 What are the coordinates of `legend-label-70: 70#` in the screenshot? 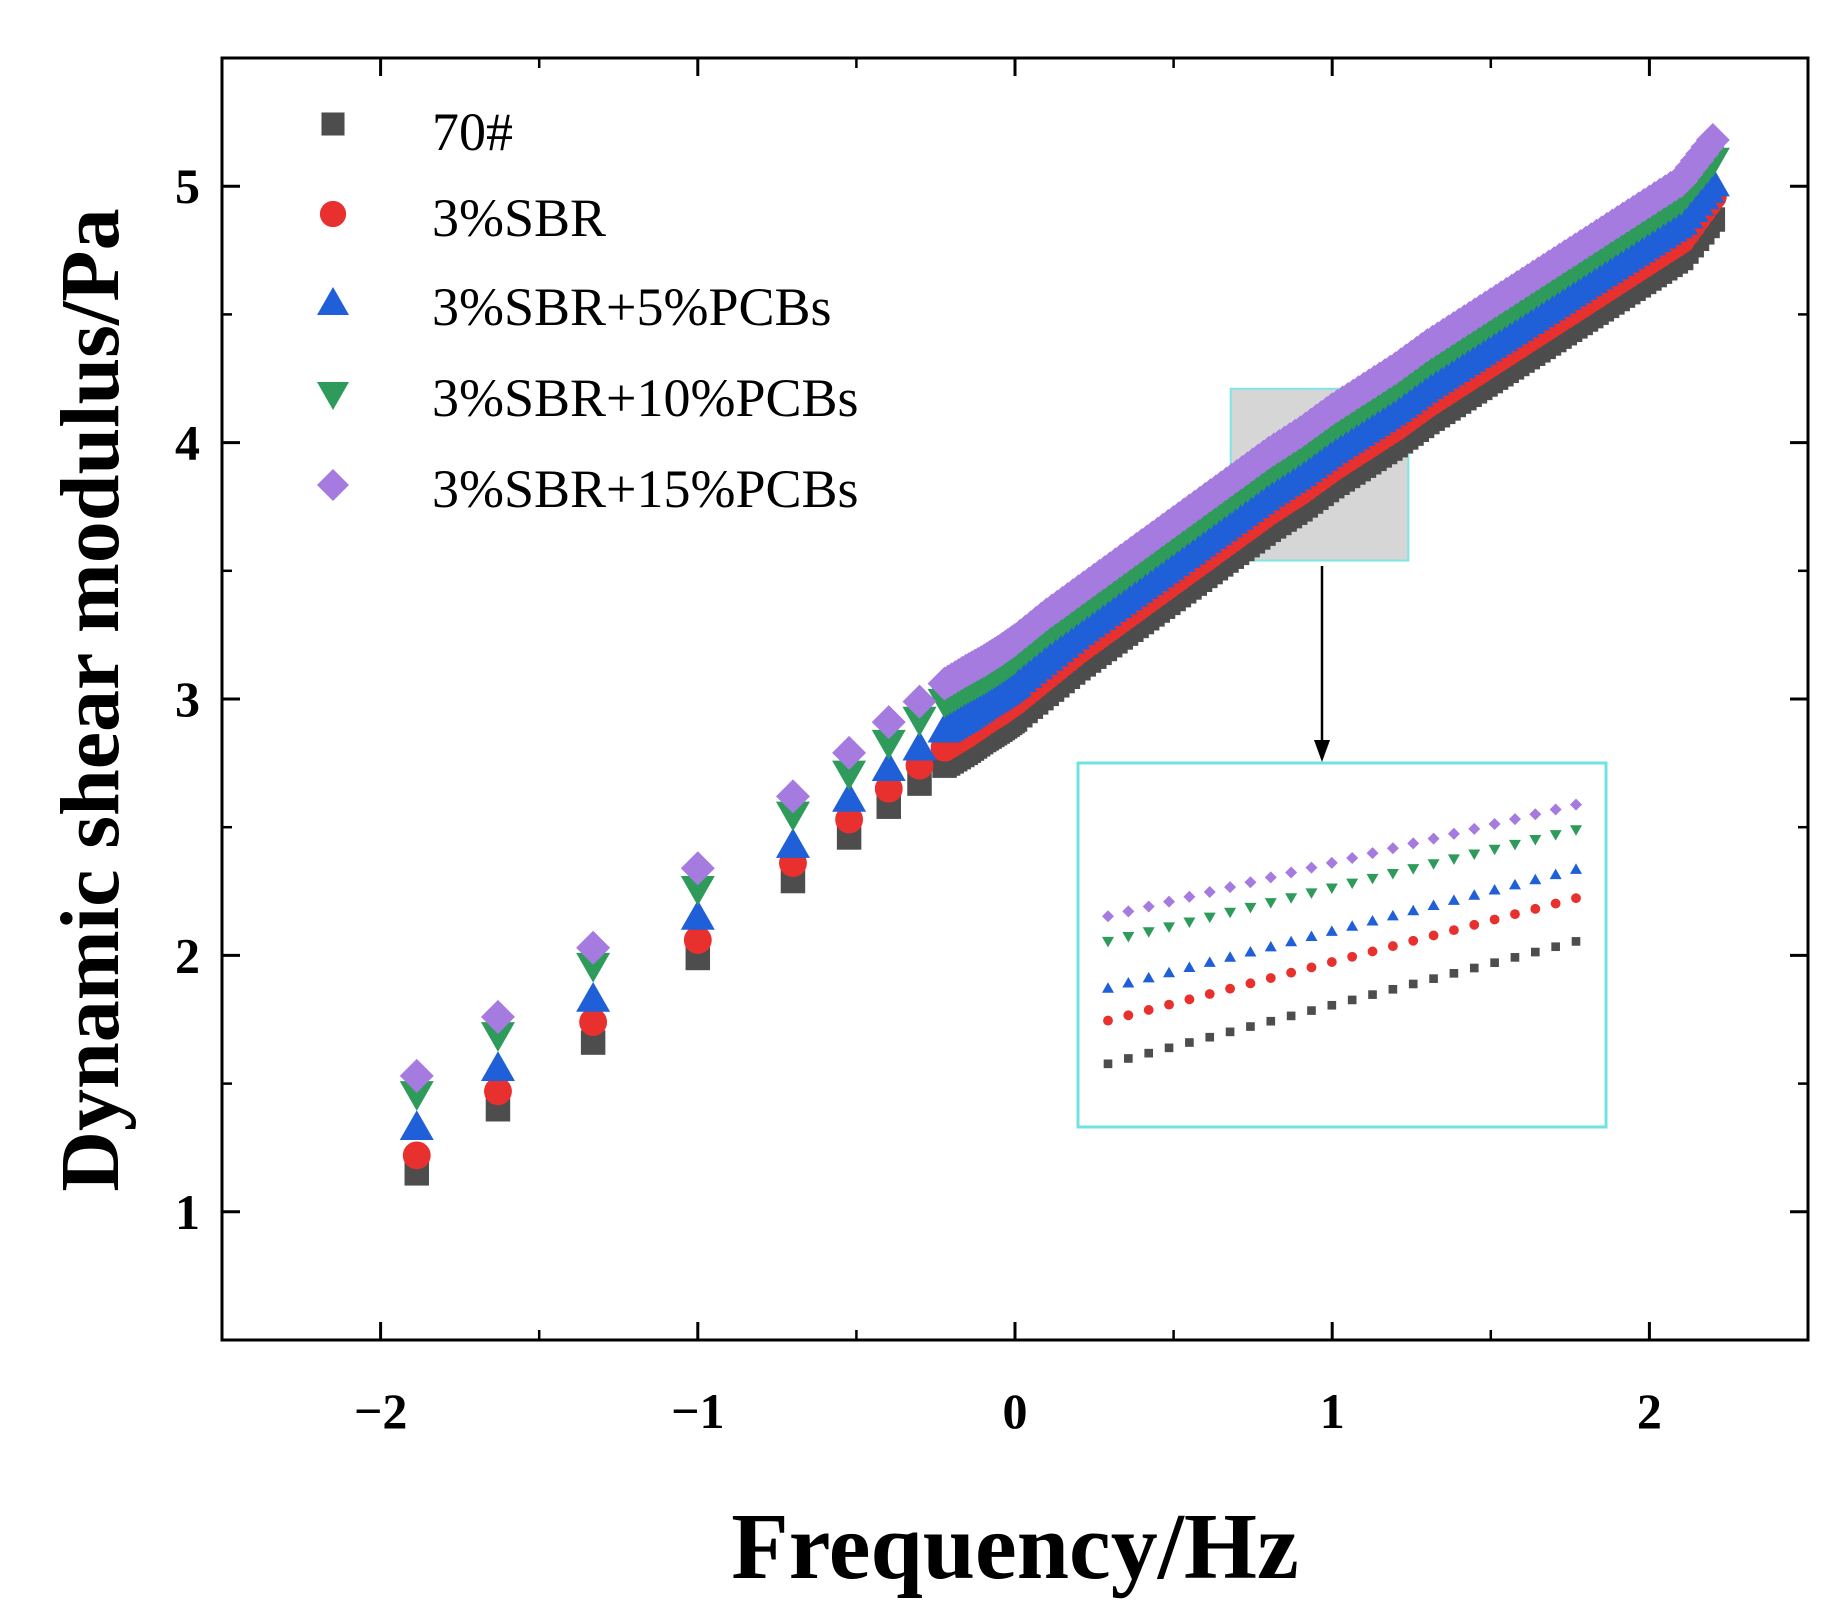 It's located at (472, 132).